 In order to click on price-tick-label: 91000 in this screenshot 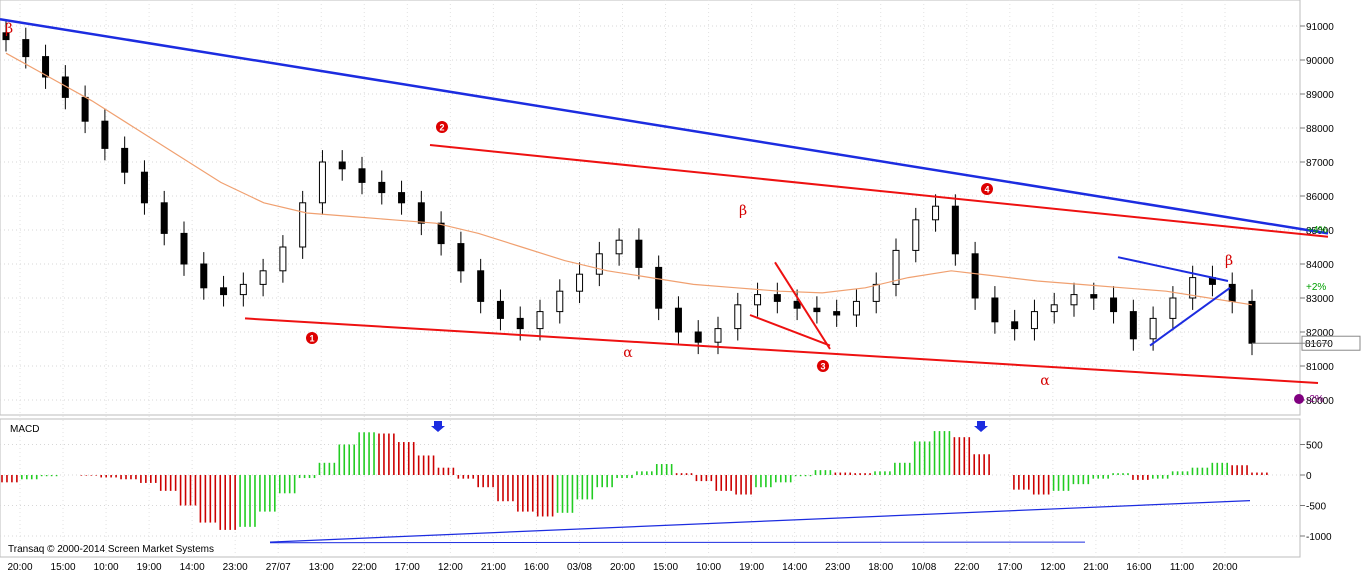, I will do `click(1320, 27)`.